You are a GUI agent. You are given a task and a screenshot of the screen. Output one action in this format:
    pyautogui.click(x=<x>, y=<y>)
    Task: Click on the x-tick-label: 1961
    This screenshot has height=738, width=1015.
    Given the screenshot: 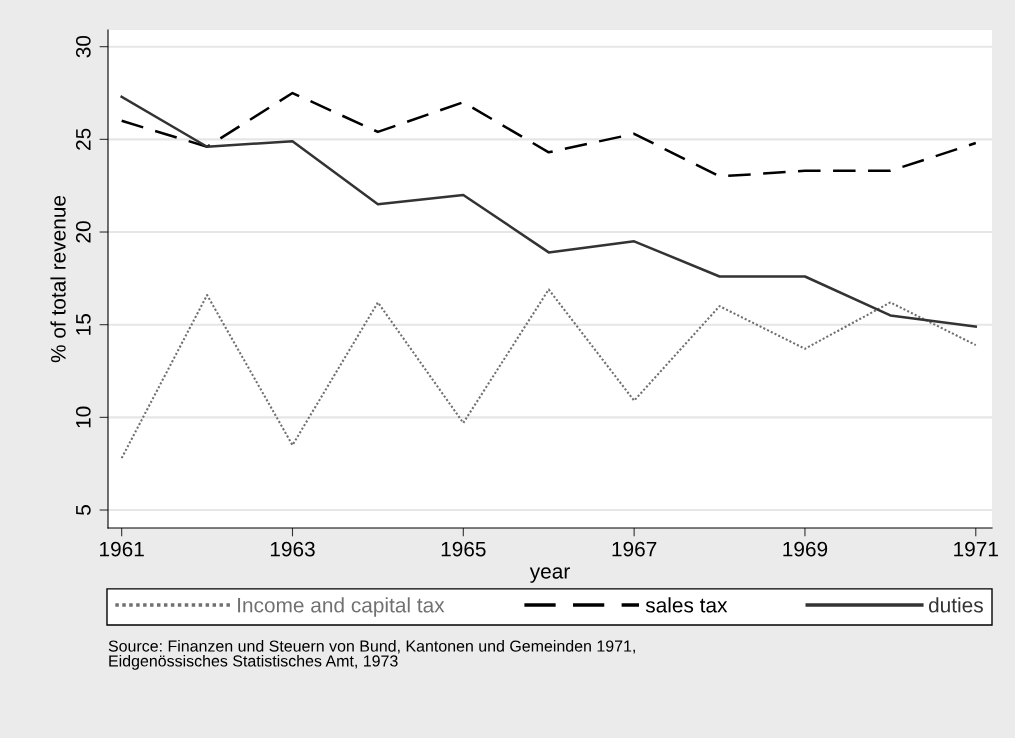 What is the action you would take?
    pyautogui.click(x=122, y=549)
    